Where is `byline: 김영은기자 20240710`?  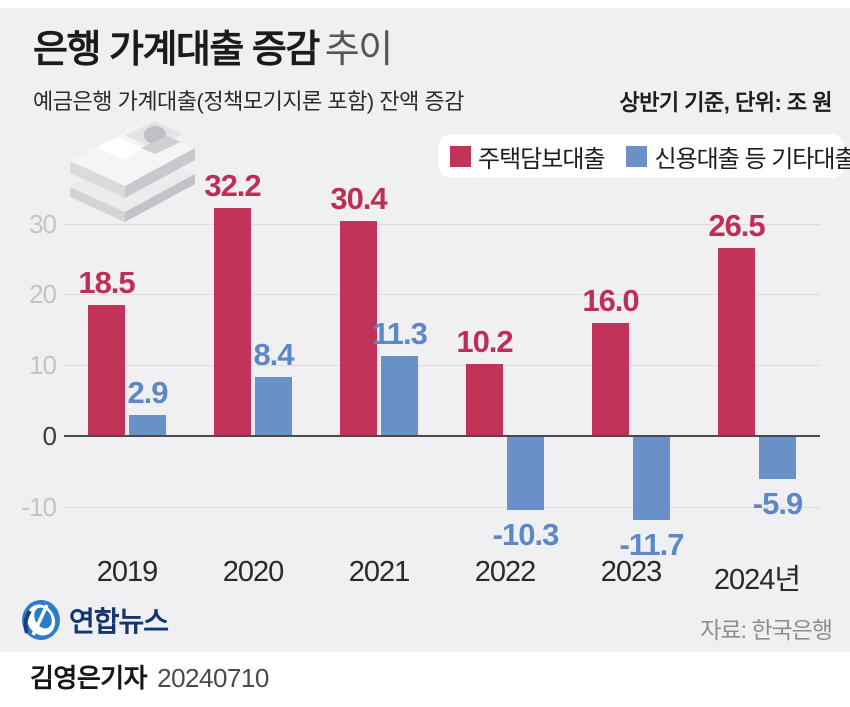
byline: 김영은기자 20240710 is located at coordinates (149, 676).